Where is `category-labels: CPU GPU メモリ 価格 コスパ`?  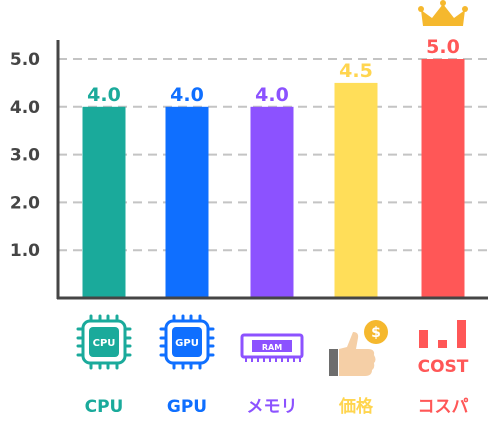
category-labels: CPU GPU メモリ 価格 コスパ is located at coordinates (277, 406).